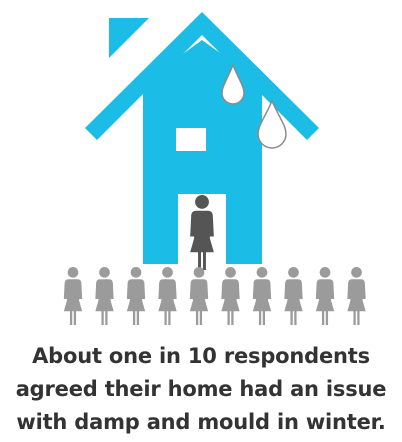 This screenshot has width=402, height=442. What do you see at coordinates (201, 422) in the screenshot?
I see `caption-line-3: with damp and mould in winter.` at bounding box center [201, 422].